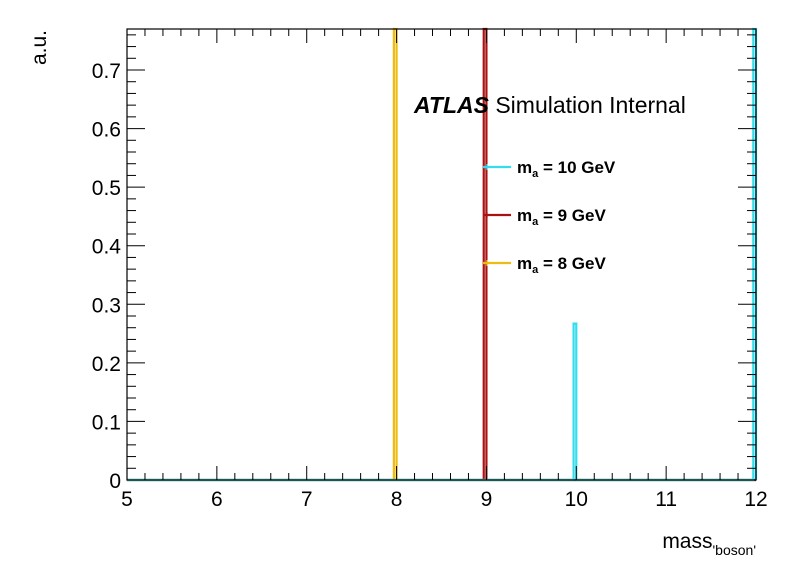 The height and width of the screenshot is (572, 796). What do you see at coordinates (572, 215) in the screenshot?
I see `legend-label-suffix: = 9 GeV` at bounding box center [572, 215].